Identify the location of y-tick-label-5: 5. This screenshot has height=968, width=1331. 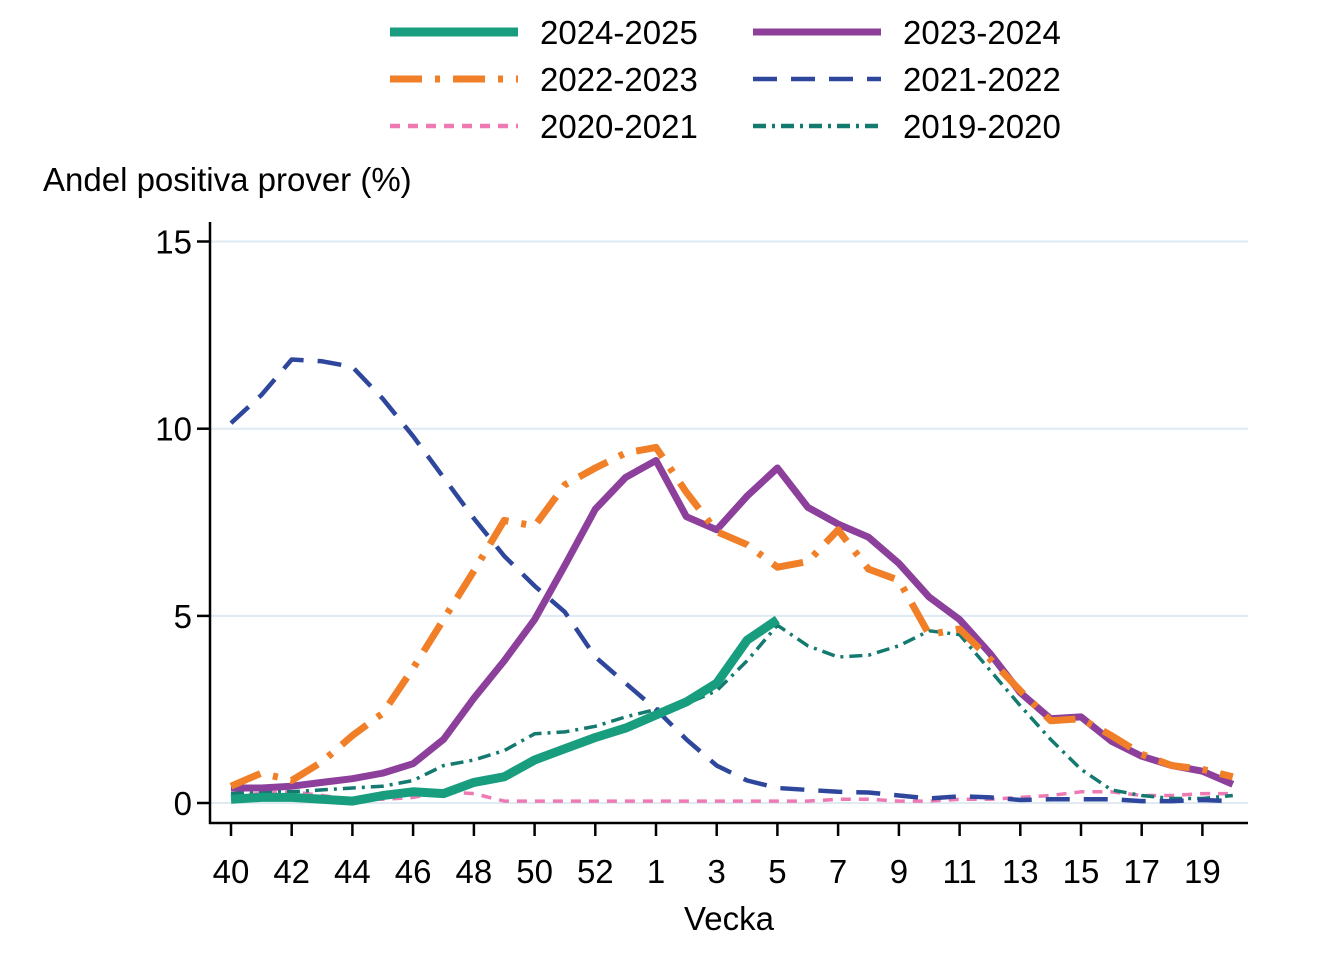
(183, 616).